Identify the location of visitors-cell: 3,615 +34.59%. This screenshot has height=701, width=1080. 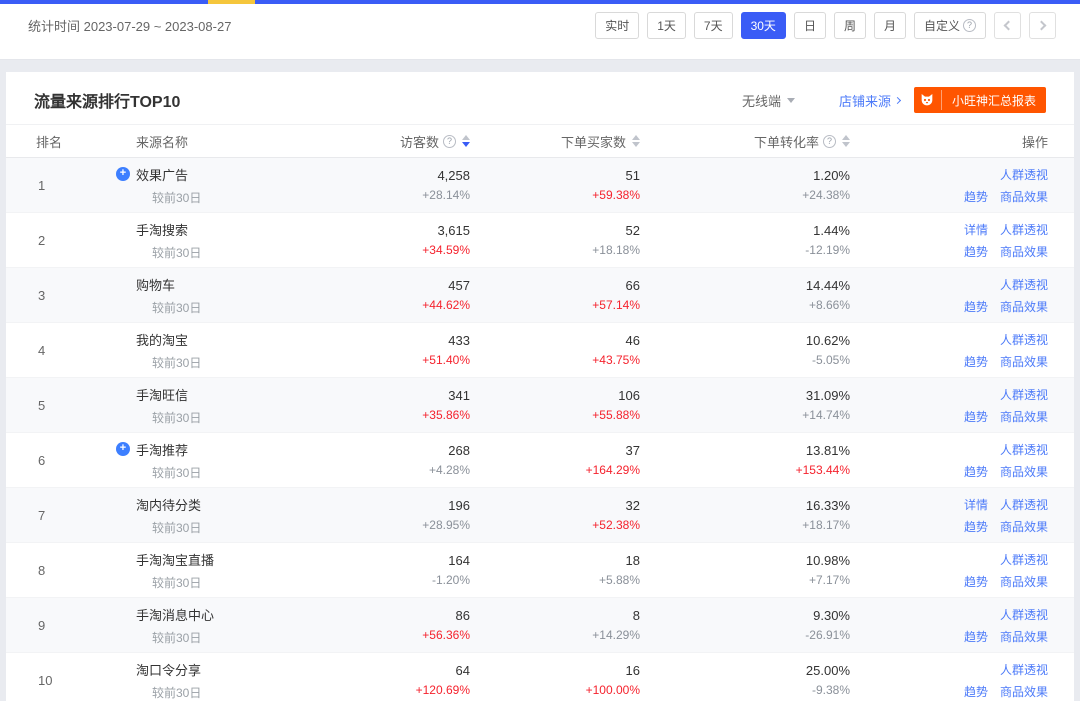
(400, 240).